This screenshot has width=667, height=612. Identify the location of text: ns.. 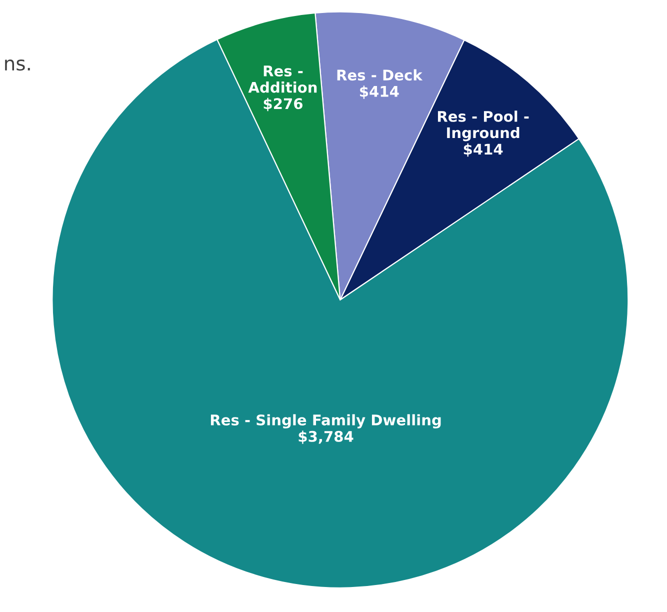
(17, 65).